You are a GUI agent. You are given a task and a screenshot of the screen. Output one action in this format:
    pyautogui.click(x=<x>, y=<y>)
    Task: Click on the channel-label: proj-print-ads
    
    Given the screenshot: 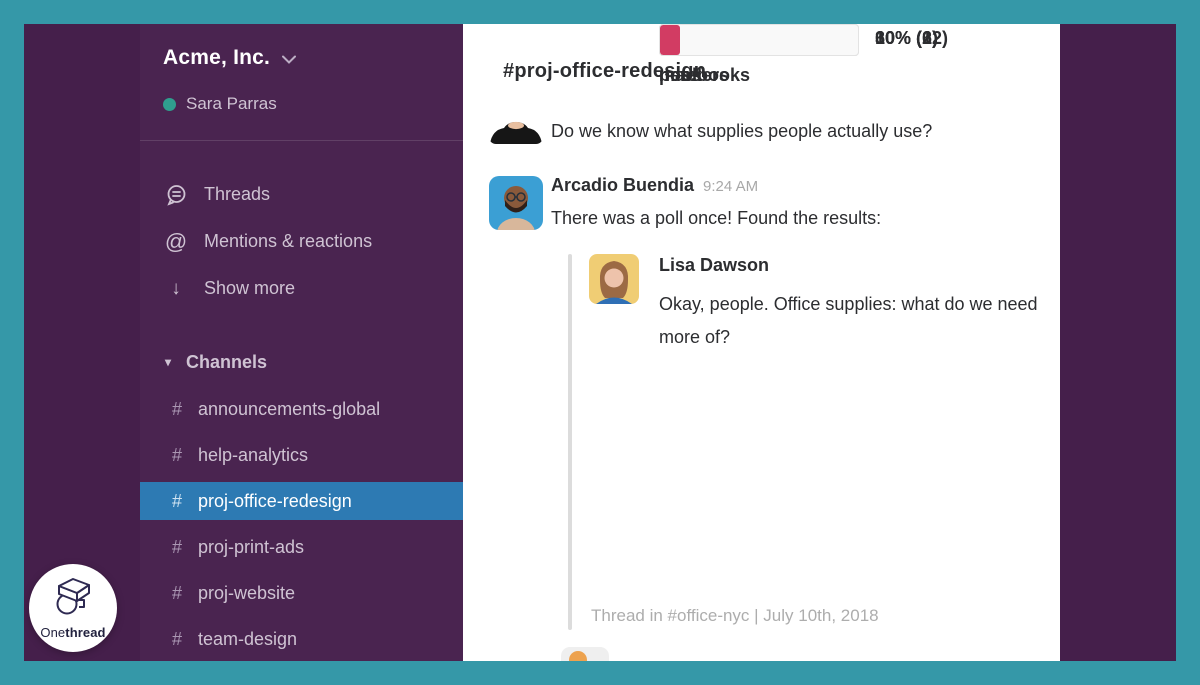 What is the action you would take?
    pyautogui.click(x=251, y=546)
    